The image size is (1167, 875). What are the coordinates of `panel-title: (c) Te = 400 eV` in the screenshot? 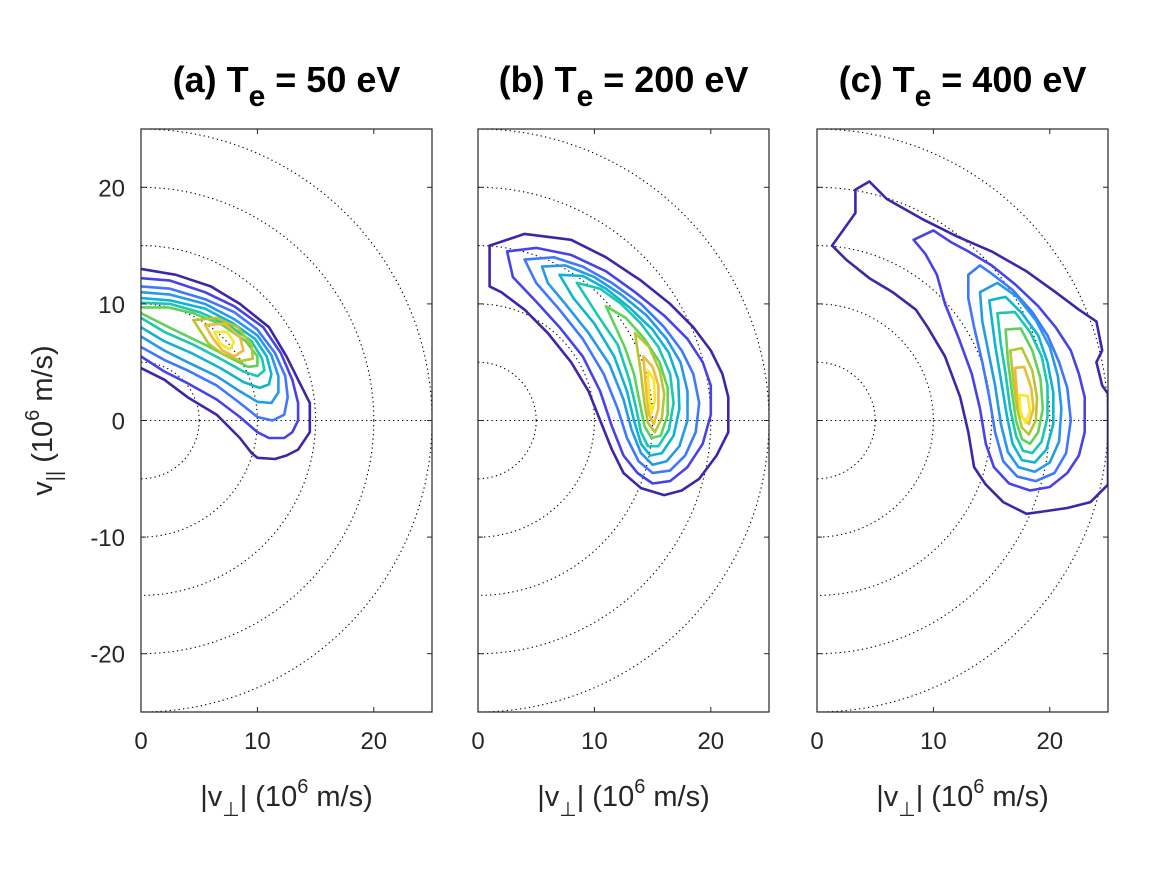 It's located at (963, 86).